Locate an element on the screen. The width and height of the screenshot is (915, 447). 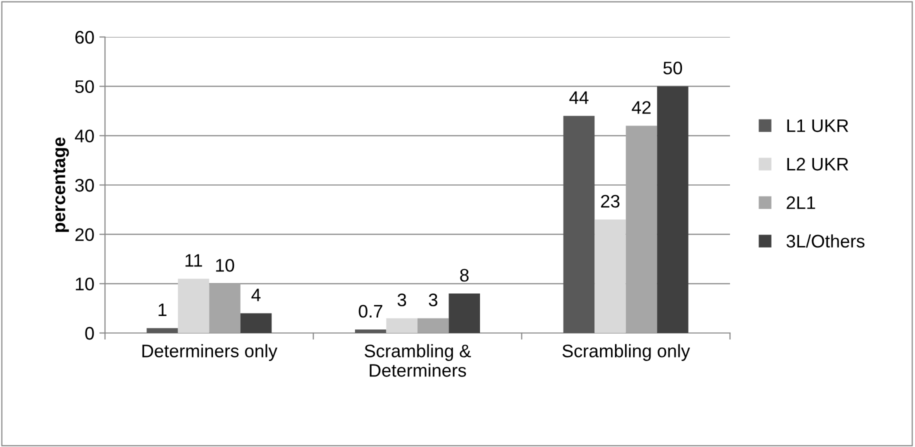
y-tick-label: 20 is located at coordinates (84, 235).